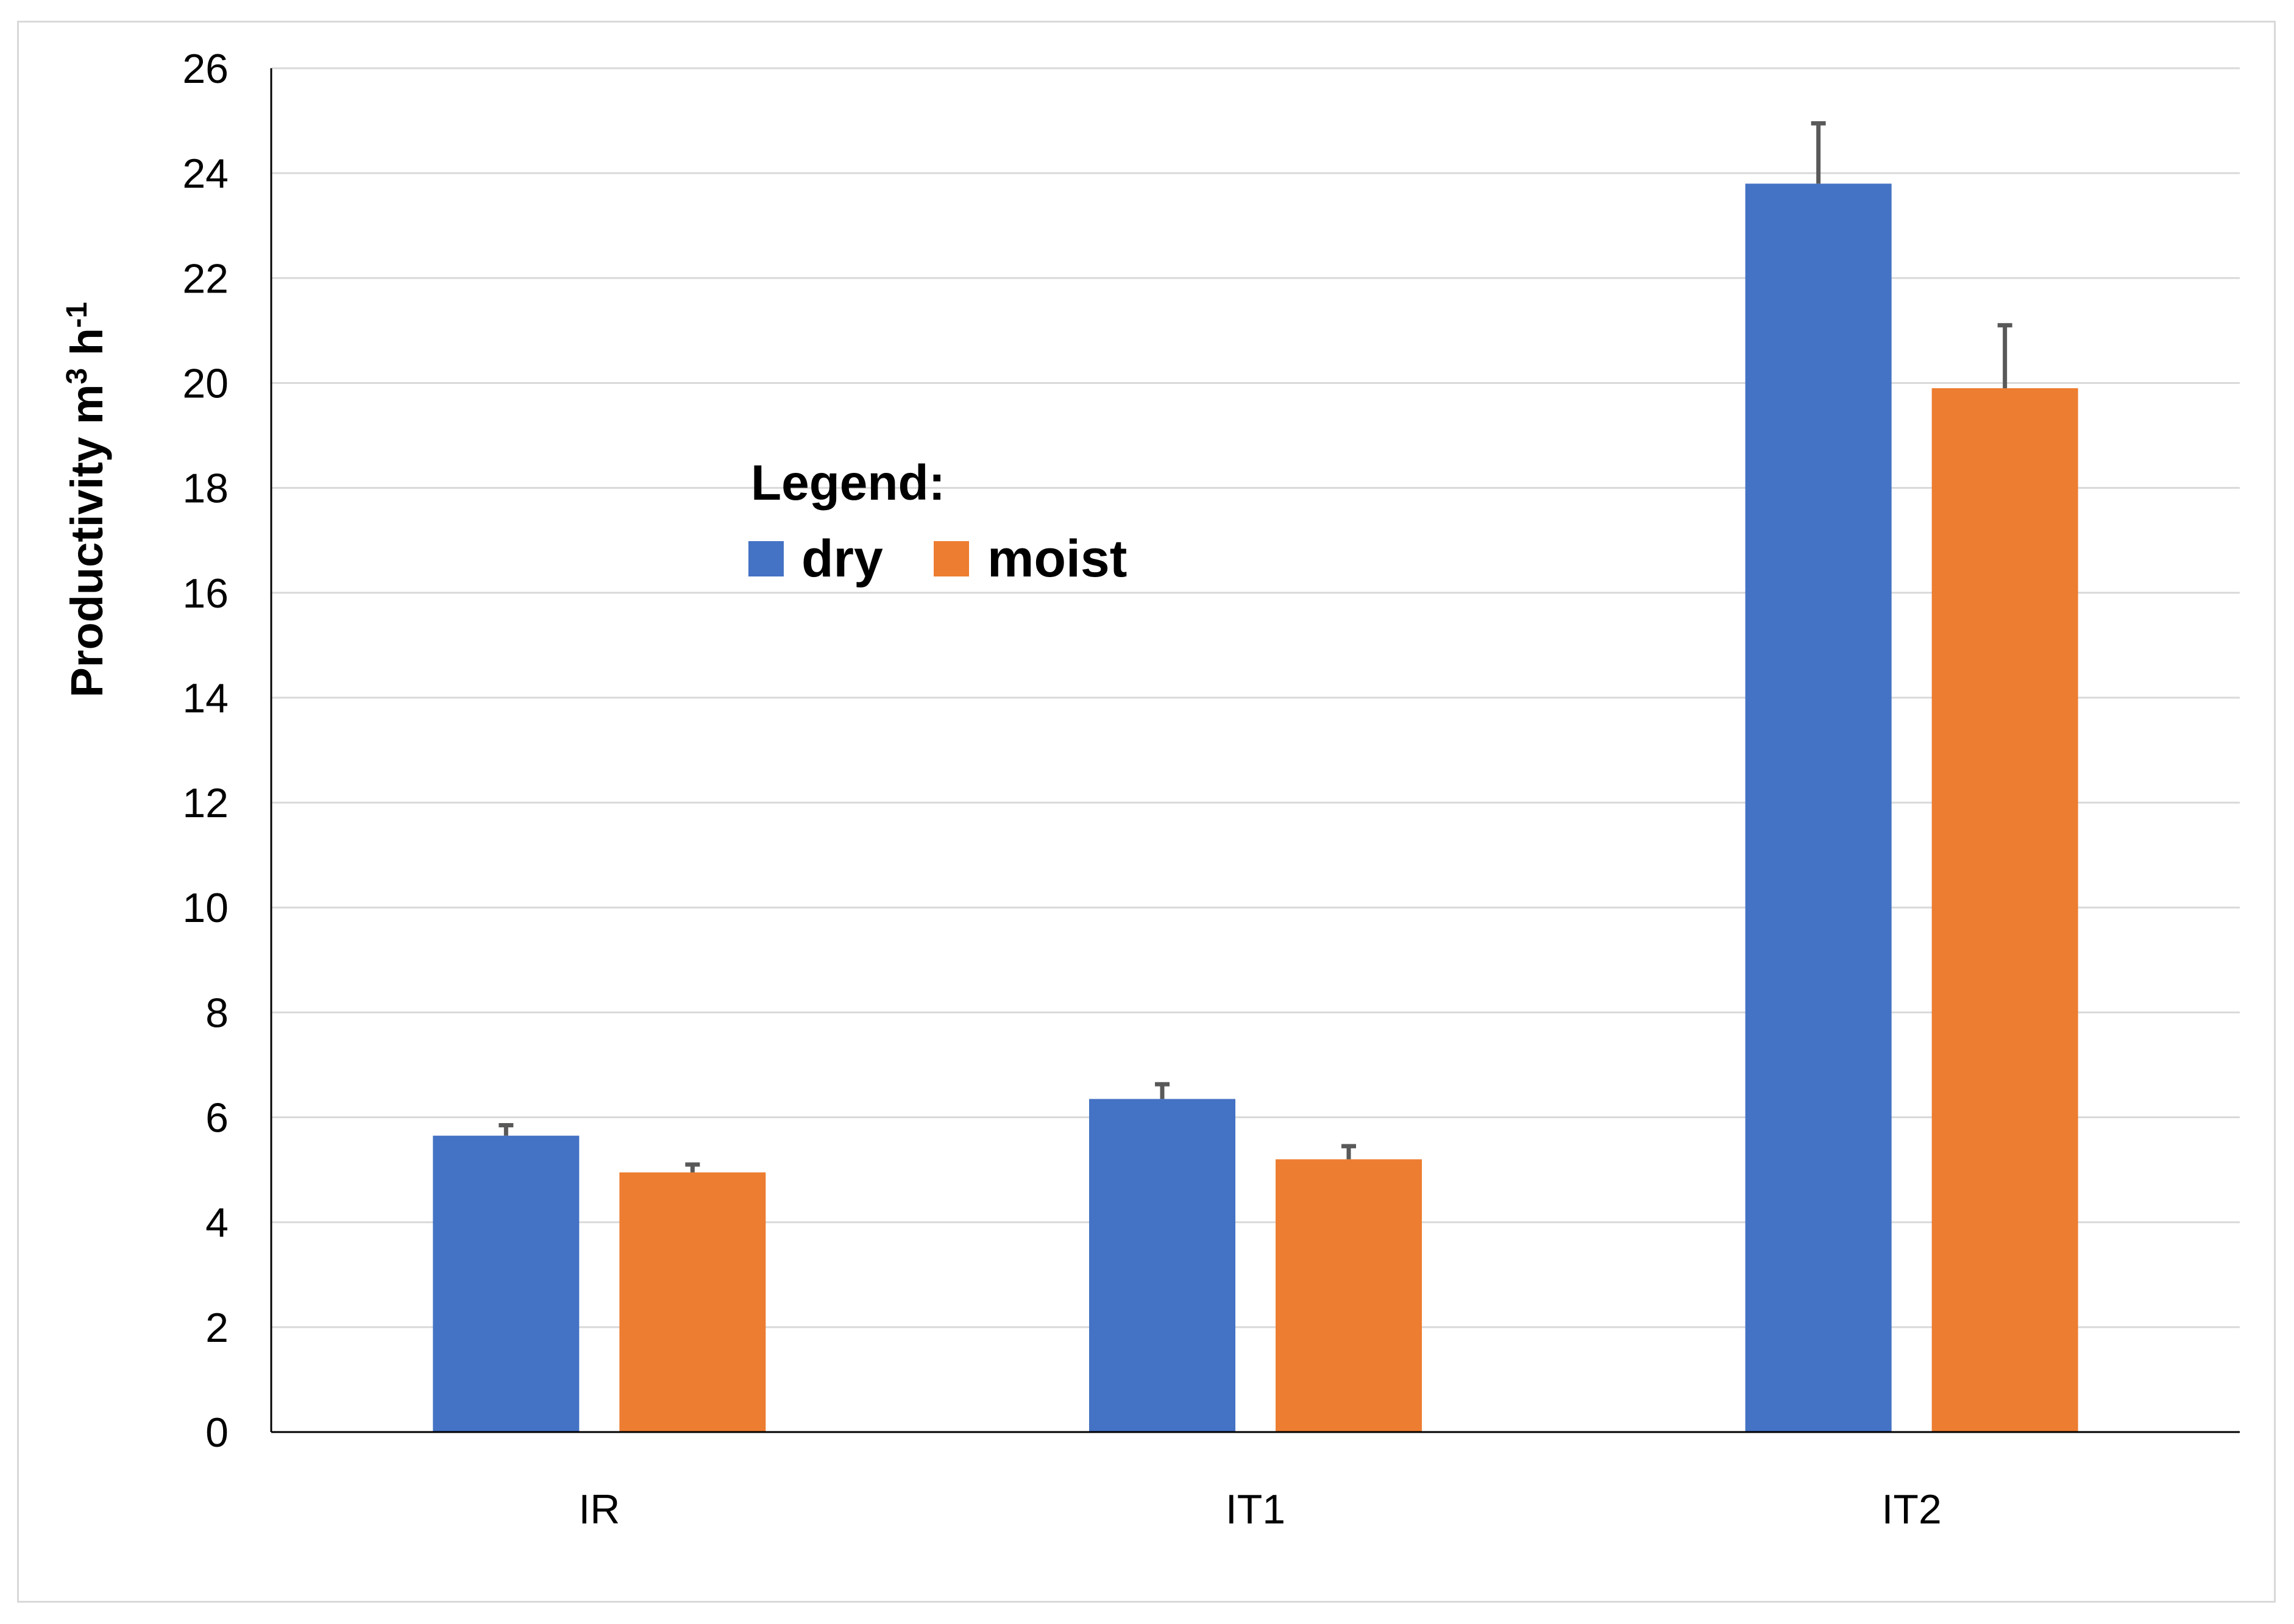 Image resolution: width=2294 pixels, height=1624 pixels. What do you see at coordinates (205, 69) in the screenshot?
I see `y-tick-label: 26` at bounding box center [205, 69].